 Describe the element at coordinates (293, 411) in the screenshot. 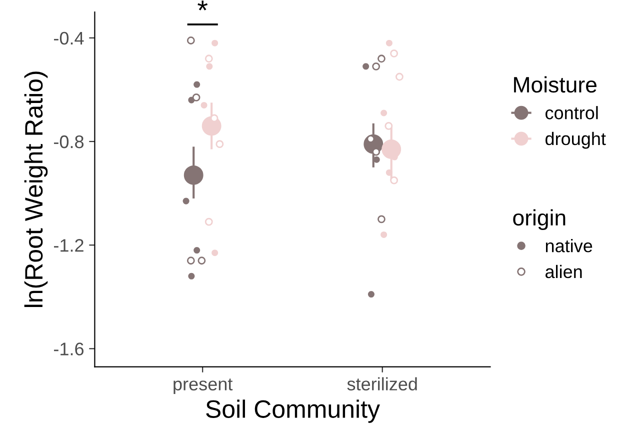

I see `x-axis-title: Soil Community` at that location.